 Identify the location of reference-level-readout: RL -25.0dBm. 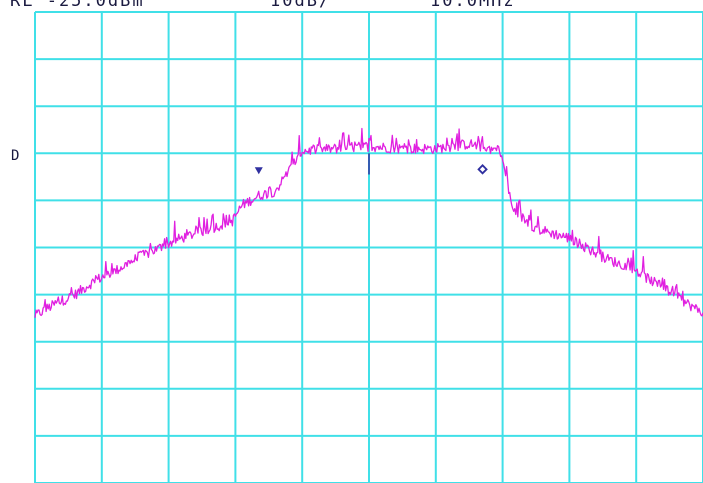
(77, 5).